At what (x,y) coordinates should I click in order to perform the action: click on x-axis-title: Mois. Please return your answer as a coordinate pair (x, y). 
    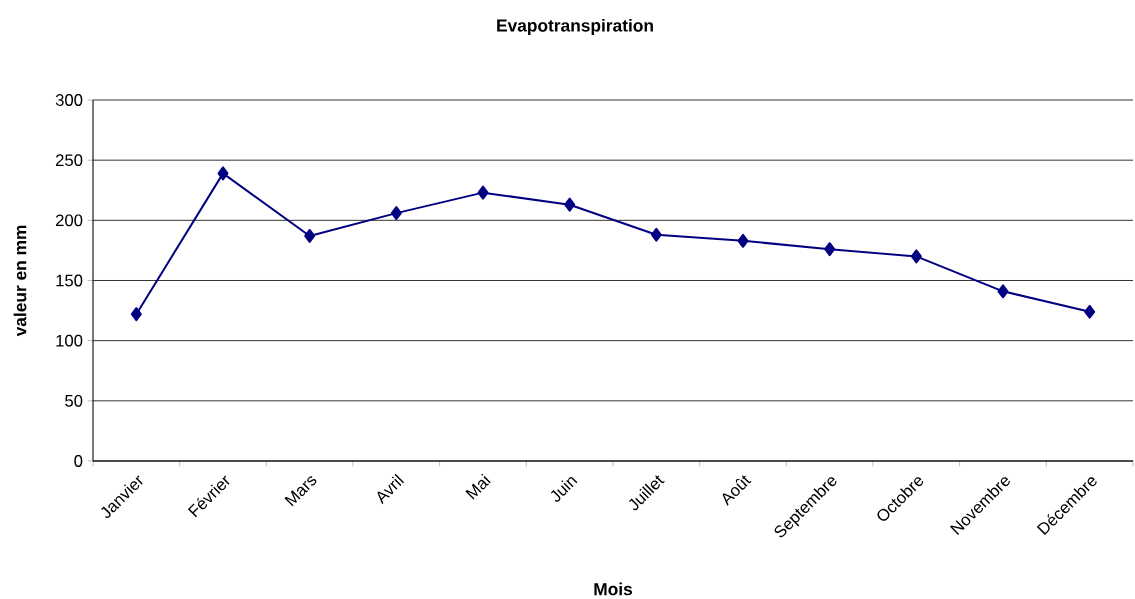
    Looking at the image, I should click on (613, 589).